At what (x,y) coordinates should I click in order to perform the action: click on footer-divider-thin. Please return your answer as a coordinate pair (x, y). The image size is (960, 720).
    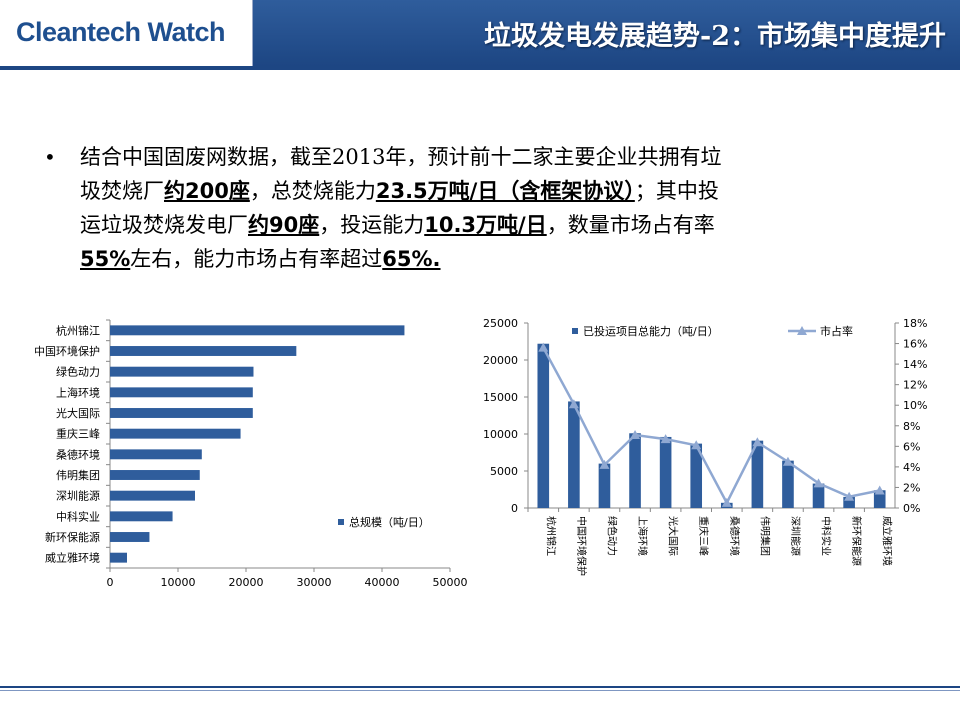
    Looking at the image, I should click on (480, 690).